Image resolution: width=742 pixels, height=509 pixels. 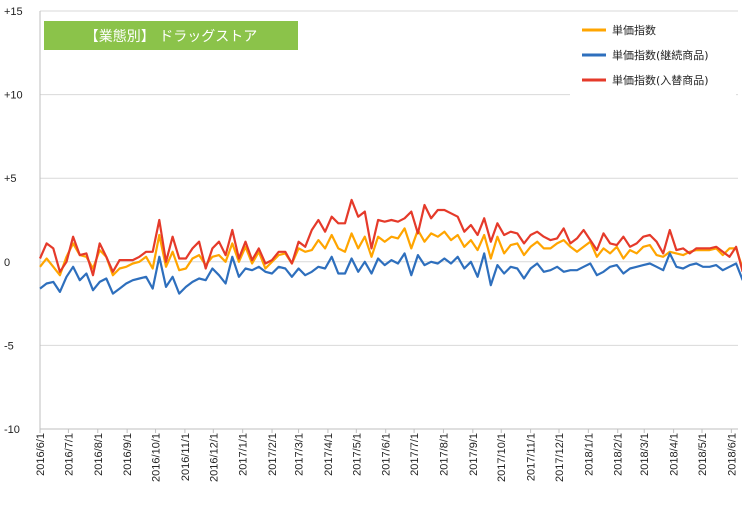 I want to click on y-tick-label: -10, so click(x=12, y=430).